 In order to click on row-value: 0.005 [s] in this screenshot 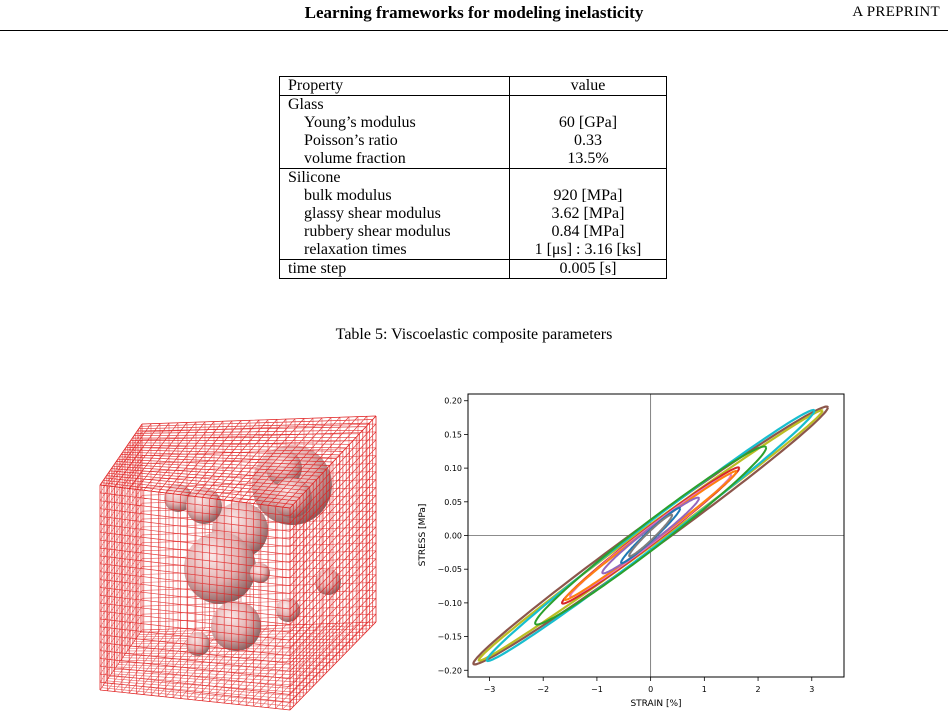, I will do `click(588, 269)`.